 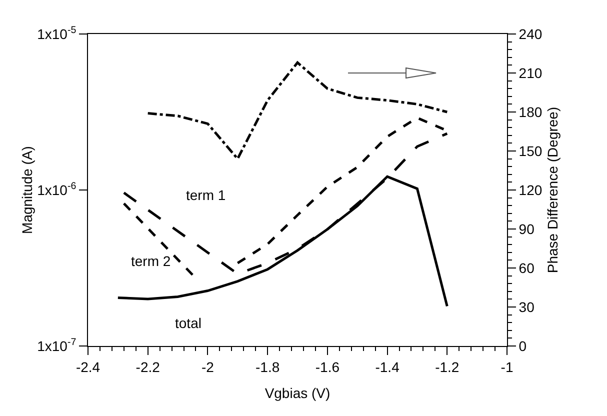 I want to click on series-label: term 1, so click(x=206, y=195).